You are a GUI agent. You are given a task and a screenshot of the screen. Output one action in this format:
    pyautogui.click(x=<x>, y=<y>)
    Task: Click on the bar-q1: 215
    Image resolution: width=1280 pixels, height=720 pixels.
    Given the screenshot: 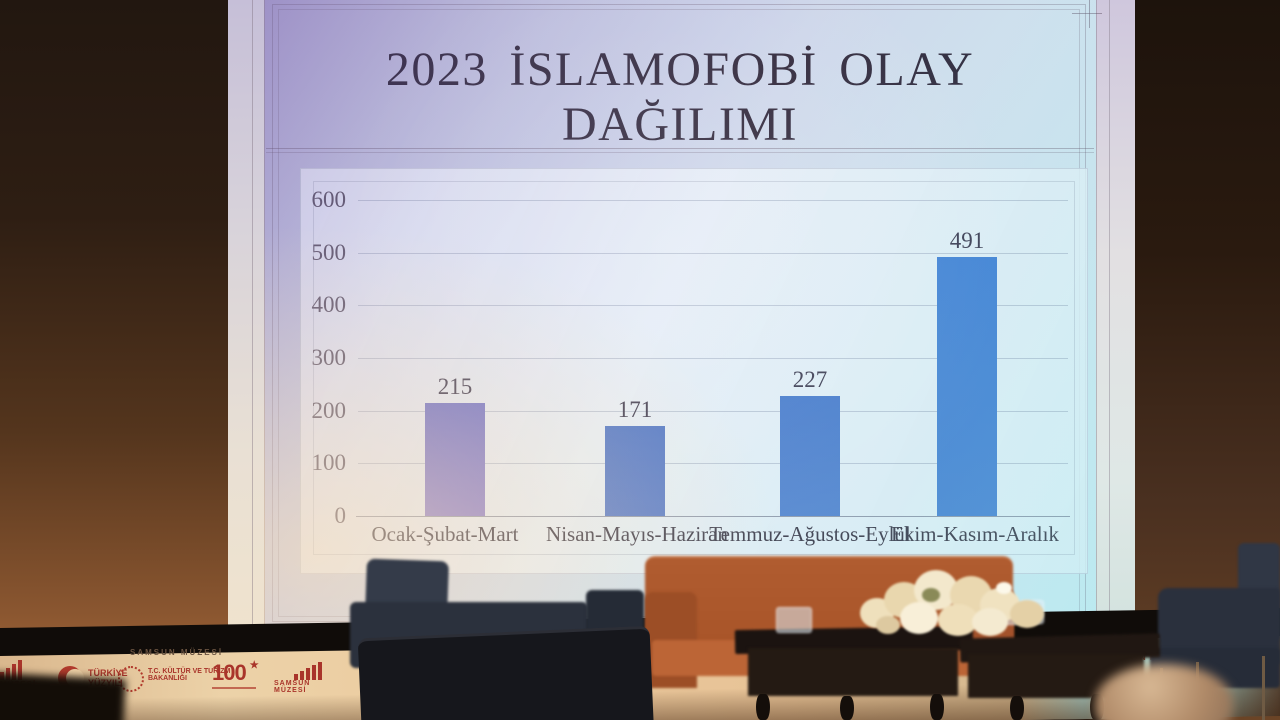 What is the action you would take?
    pyautogui.click(x=455, y=445)
    